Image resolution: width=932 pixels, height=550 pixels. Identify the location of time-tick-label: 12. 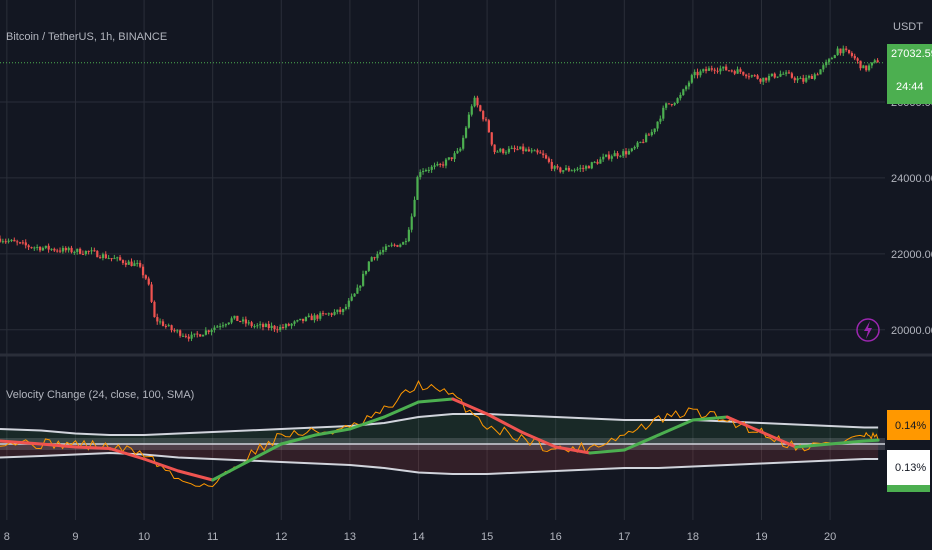
(281, 537).